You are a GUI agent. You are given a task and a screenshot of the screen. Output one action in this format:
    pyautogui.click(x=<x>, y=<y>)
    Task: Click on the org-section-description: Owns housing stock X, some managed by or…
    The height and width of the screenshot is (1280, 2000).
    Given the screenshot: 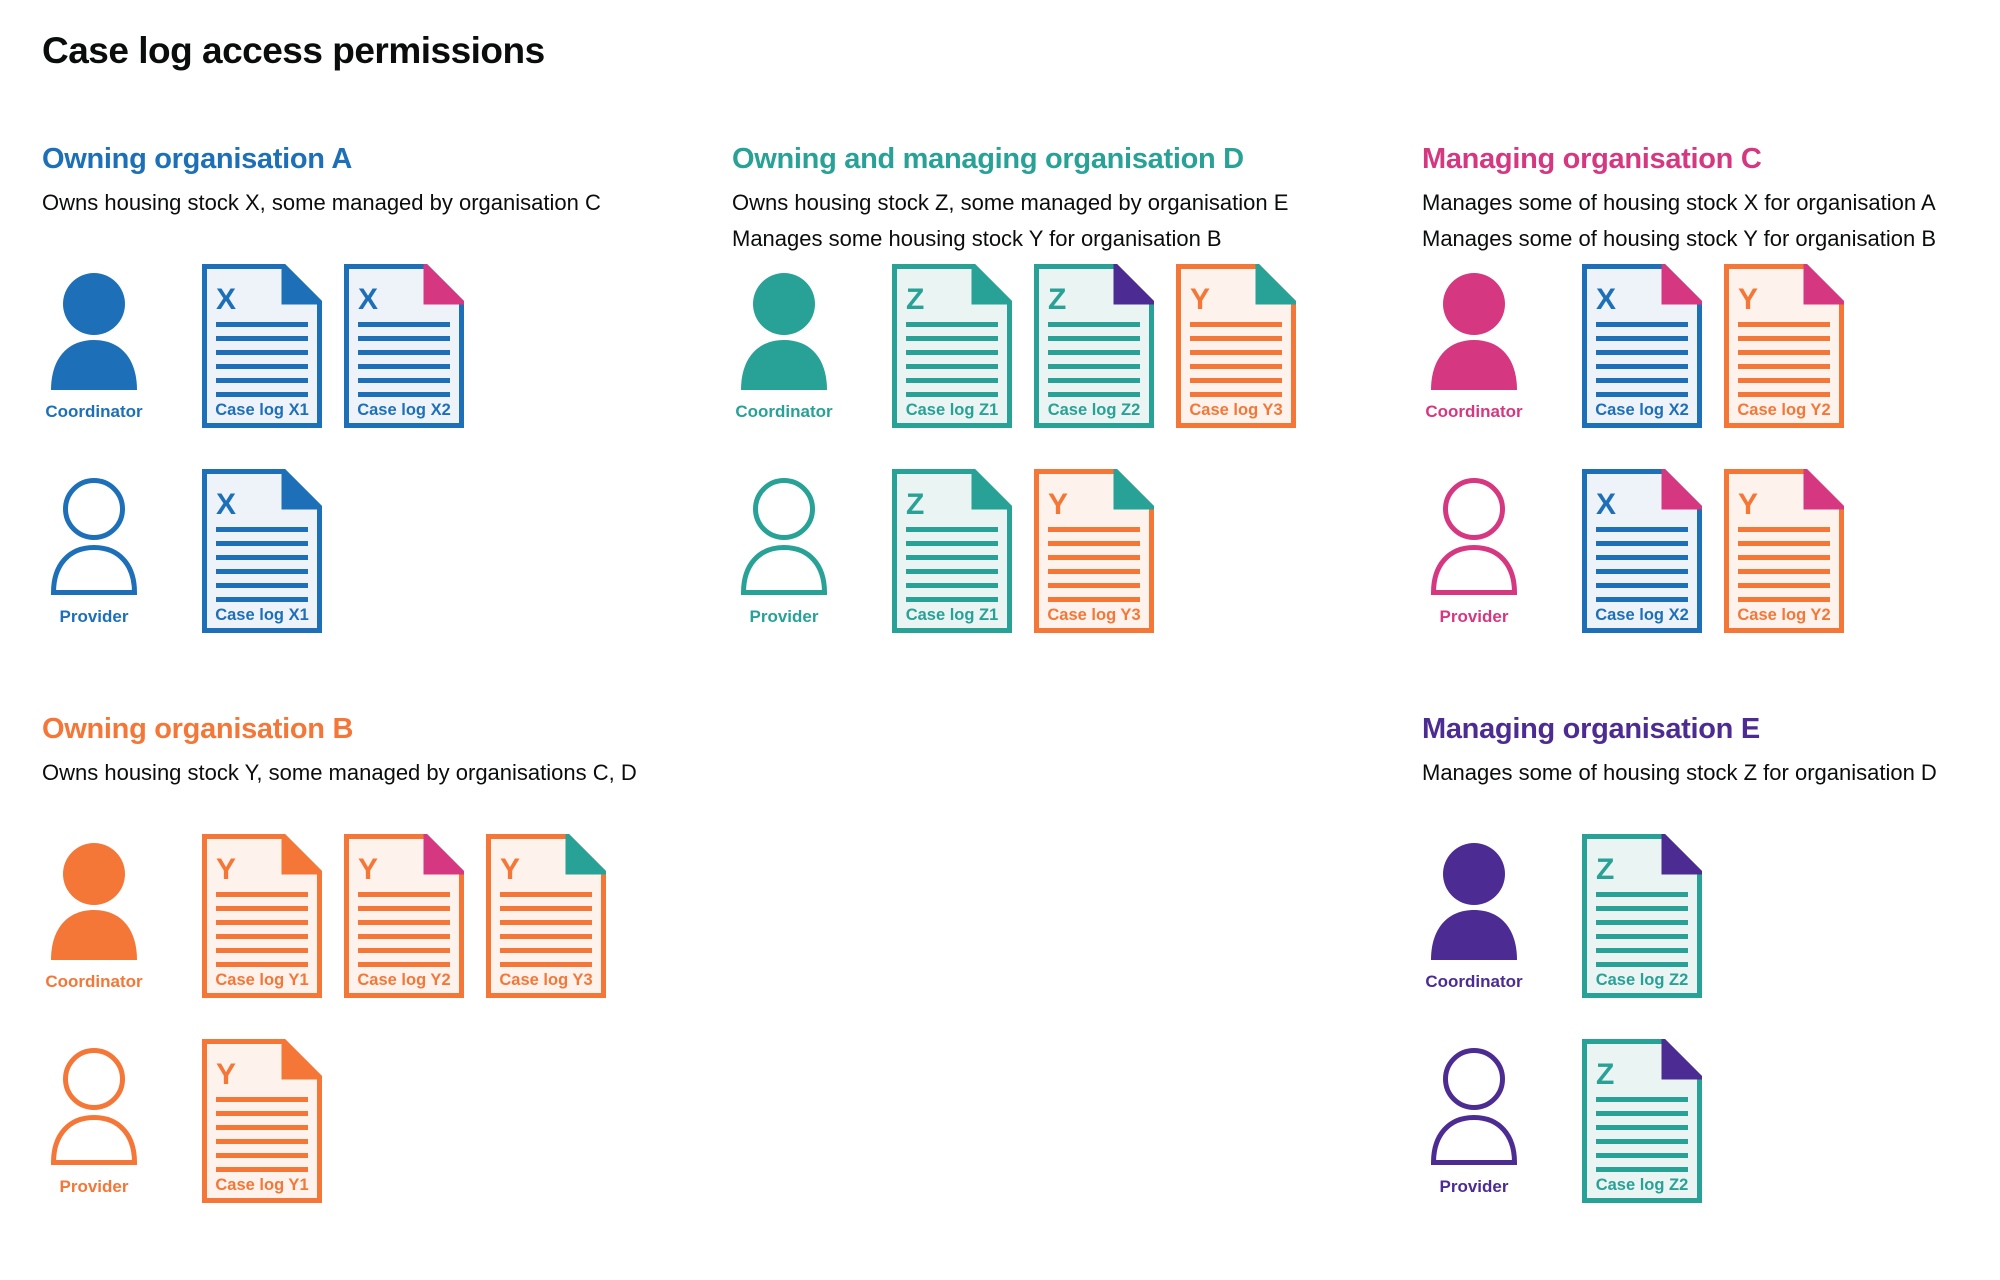 What is the action you would take?
    pyautogui.click(x=372, y=203)
    